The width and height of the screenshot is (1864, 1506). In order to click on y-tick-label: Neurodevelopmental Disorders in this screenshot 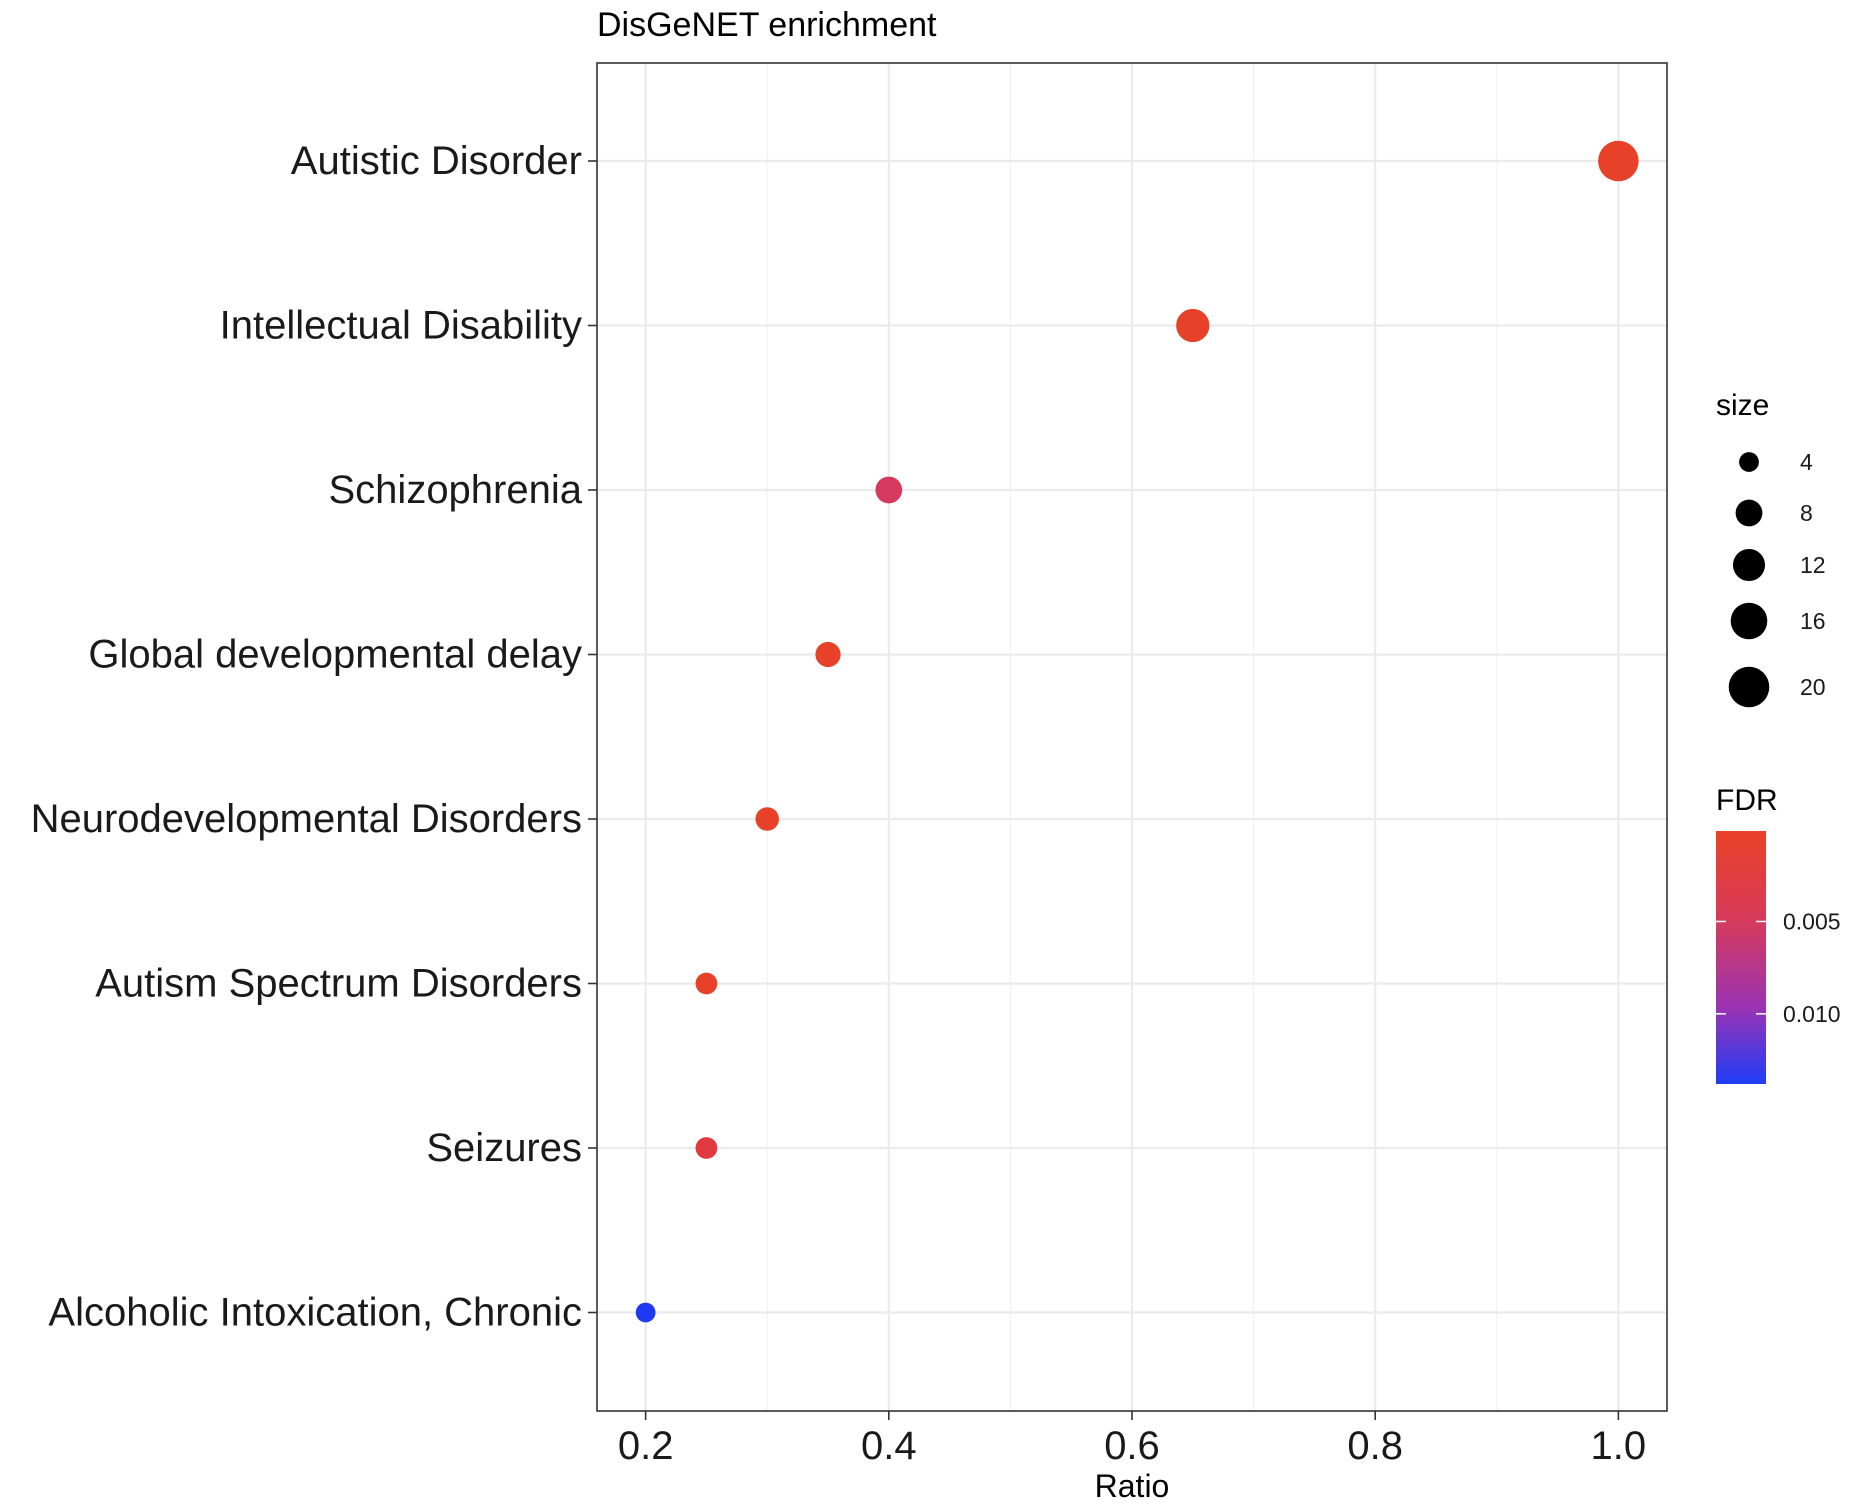, I will do `click(306, 819)`.